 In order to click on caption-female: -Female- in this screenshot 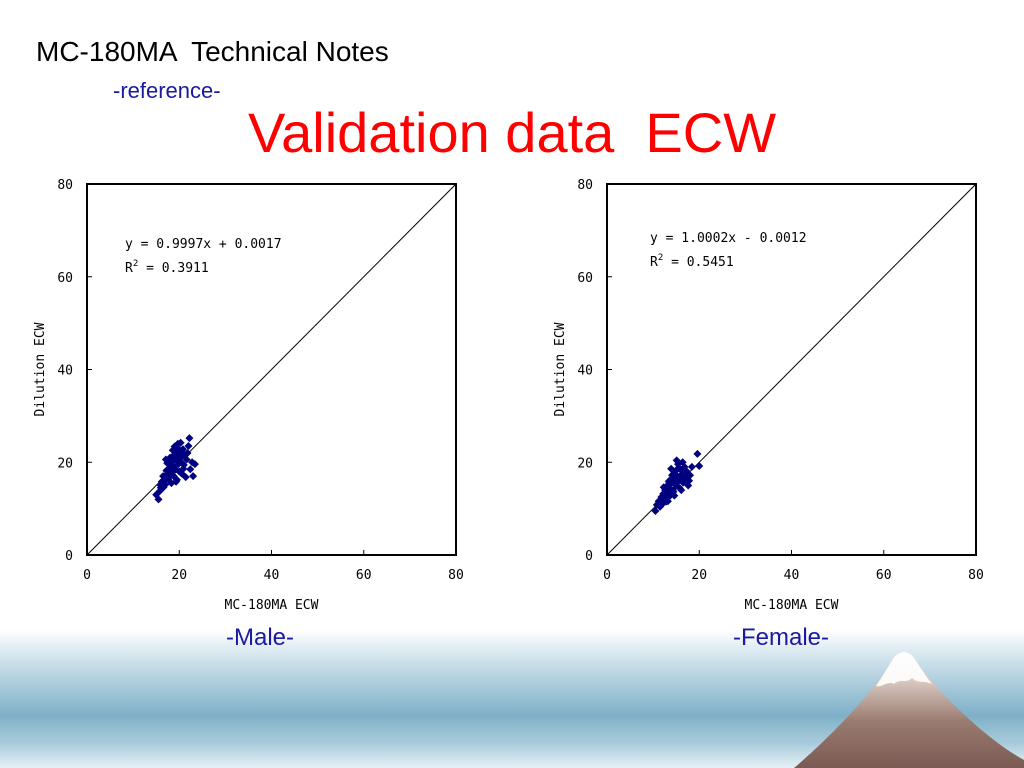, I will do `click(780, 637)`.